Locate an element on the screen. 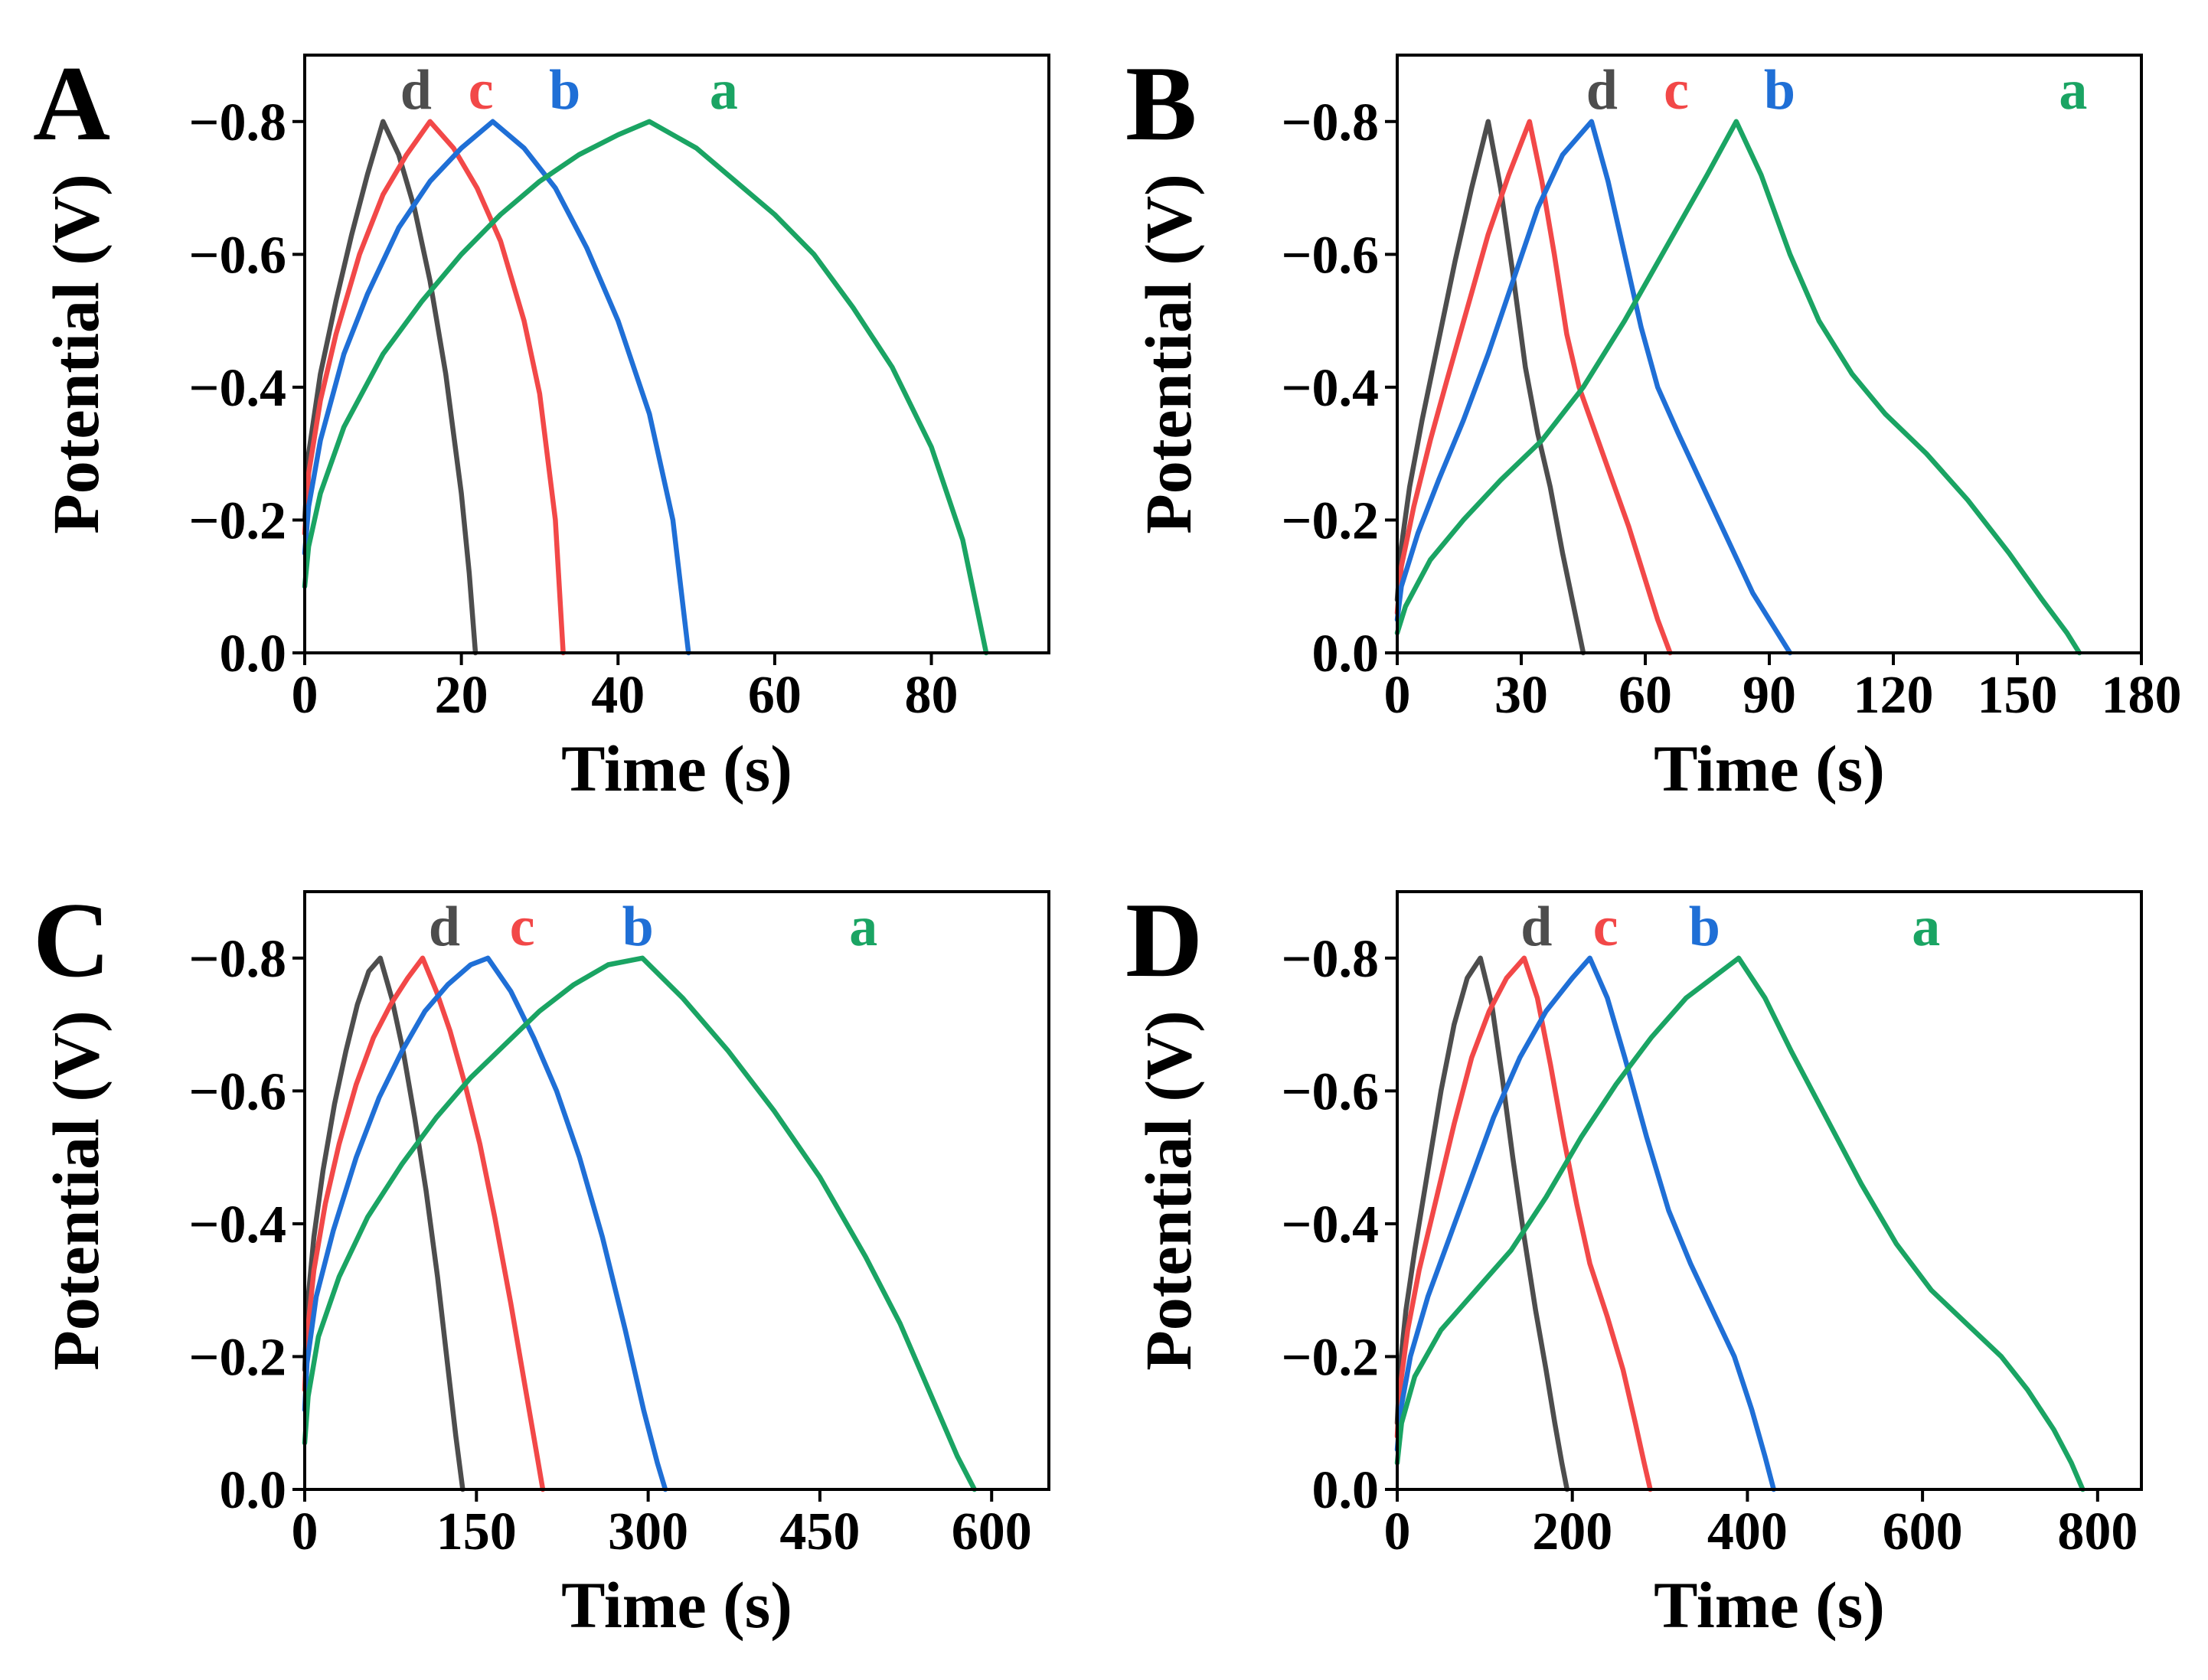 The image size is (2208, 1680). x-tick-label: 450 is located at coordinates (819, 1531).